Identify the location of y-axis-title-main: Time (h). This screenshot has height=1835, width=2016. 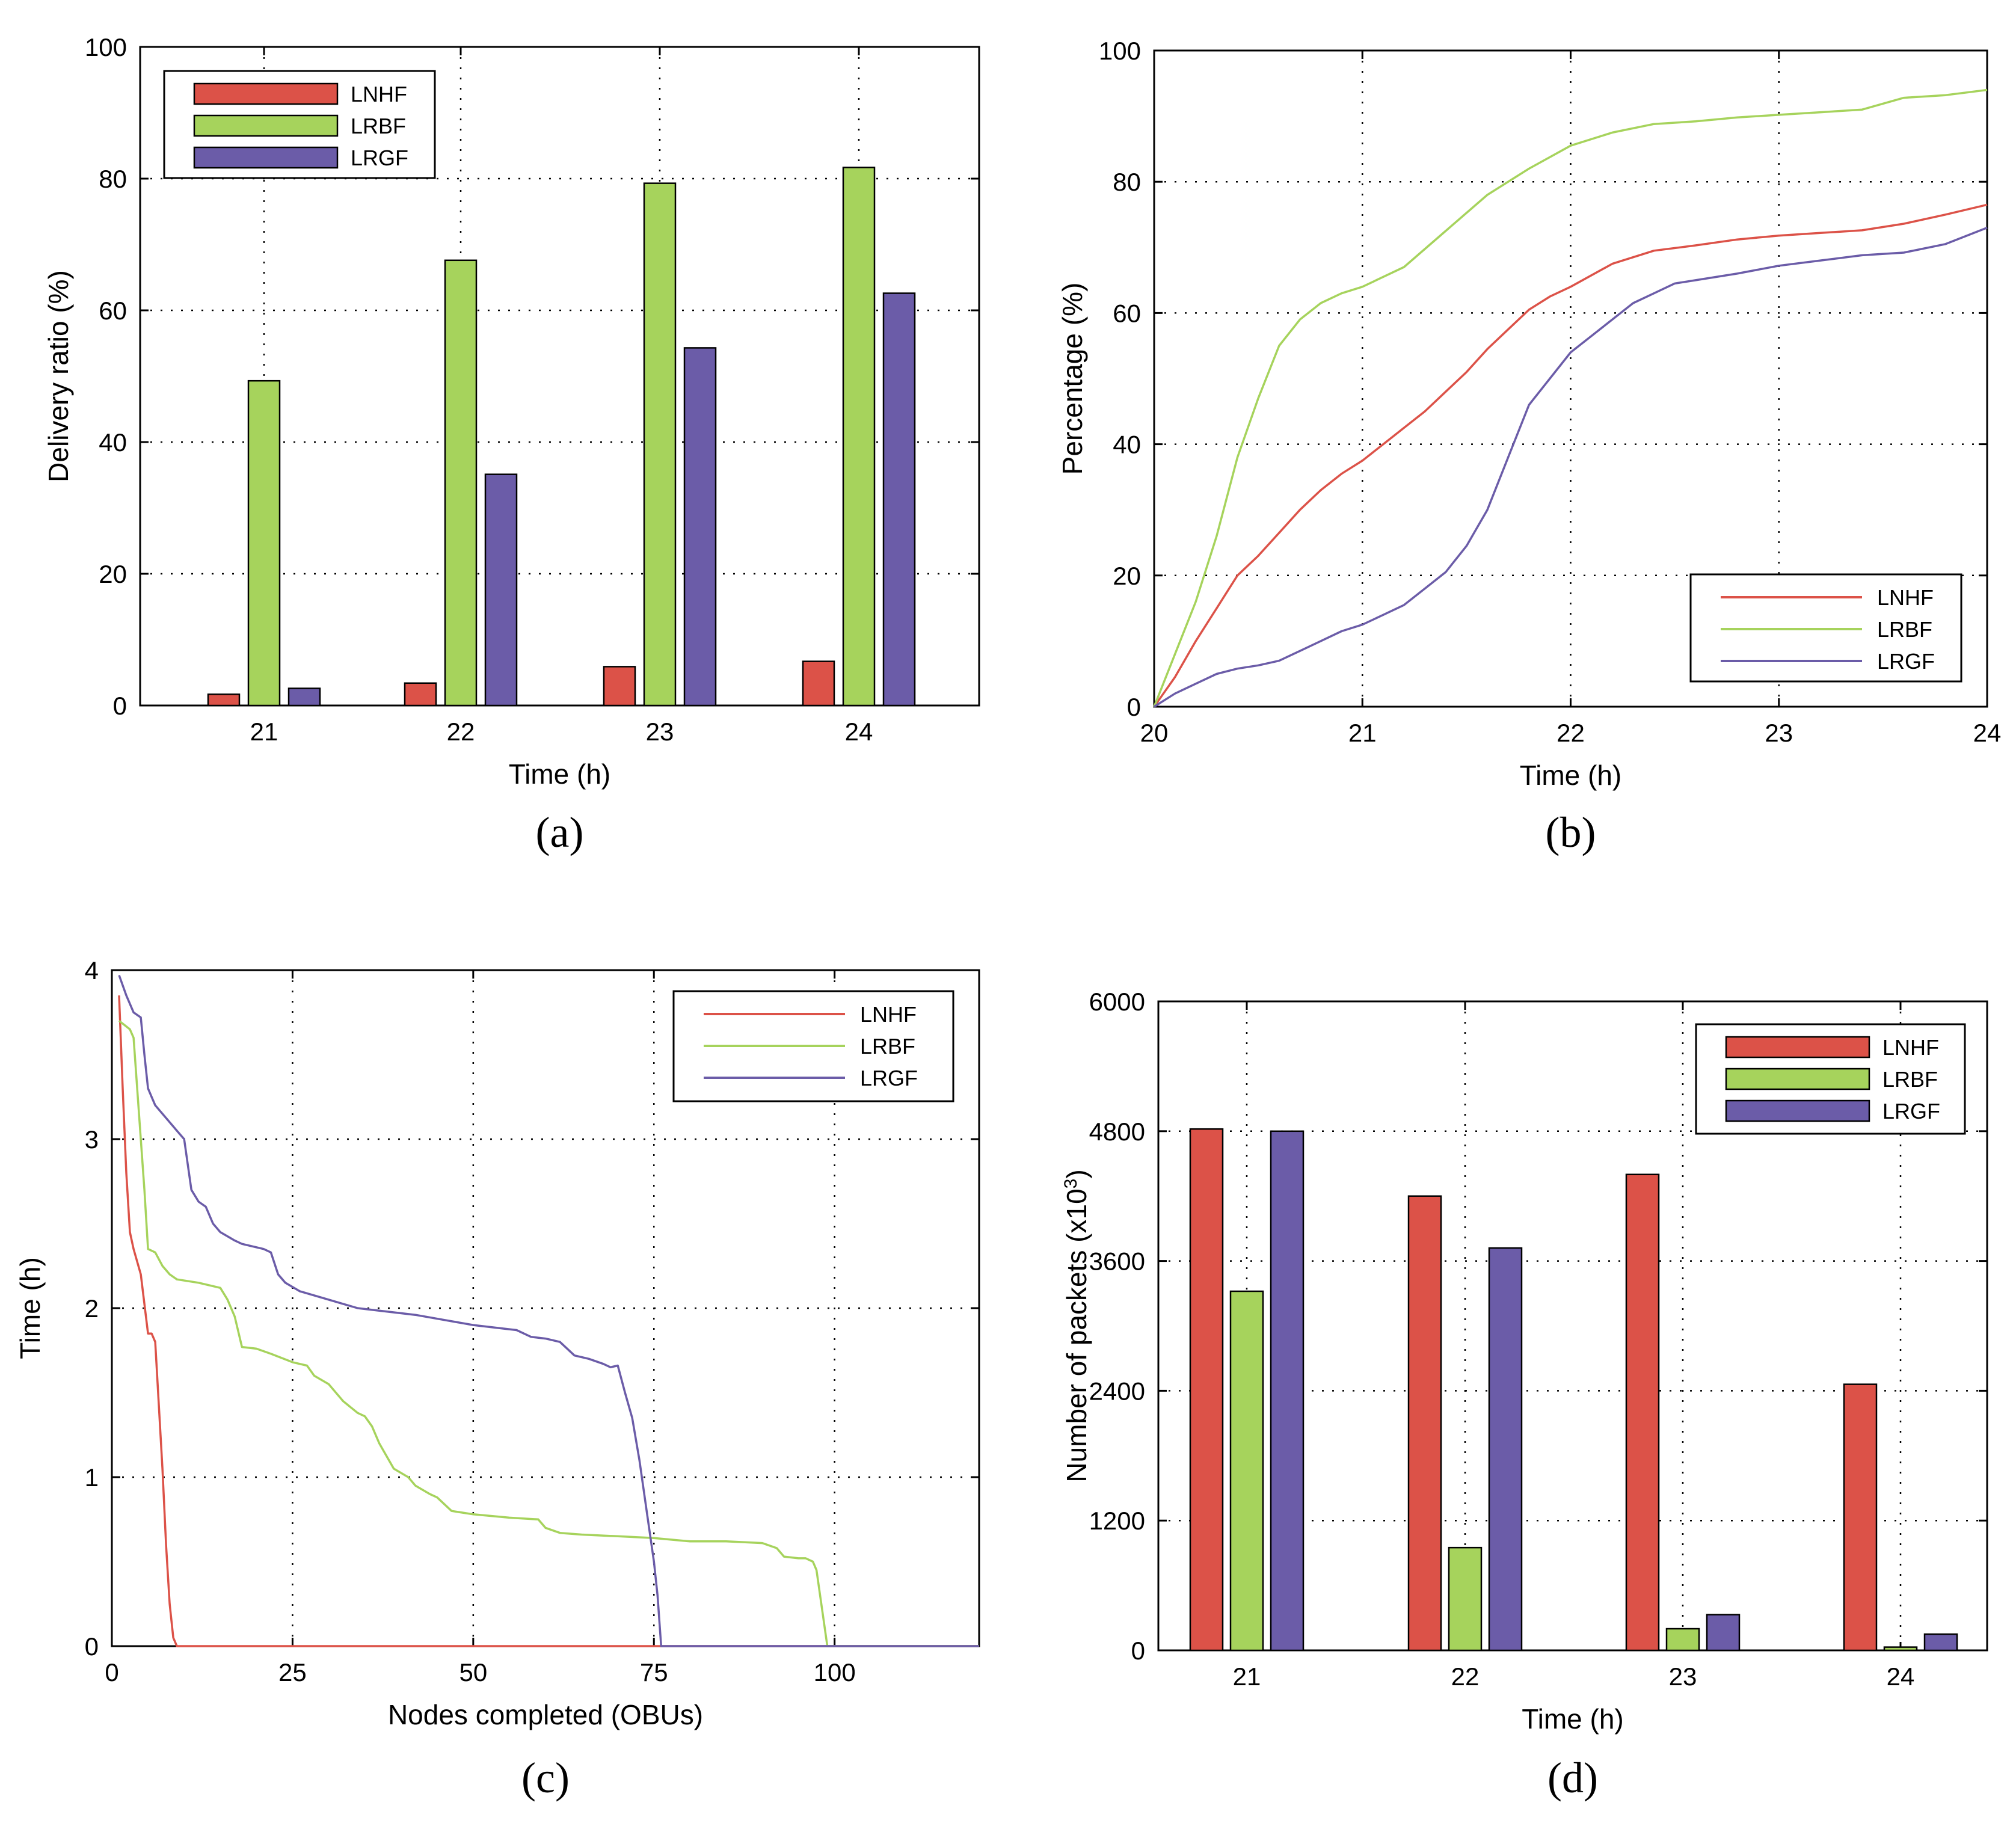
(30, 1308).